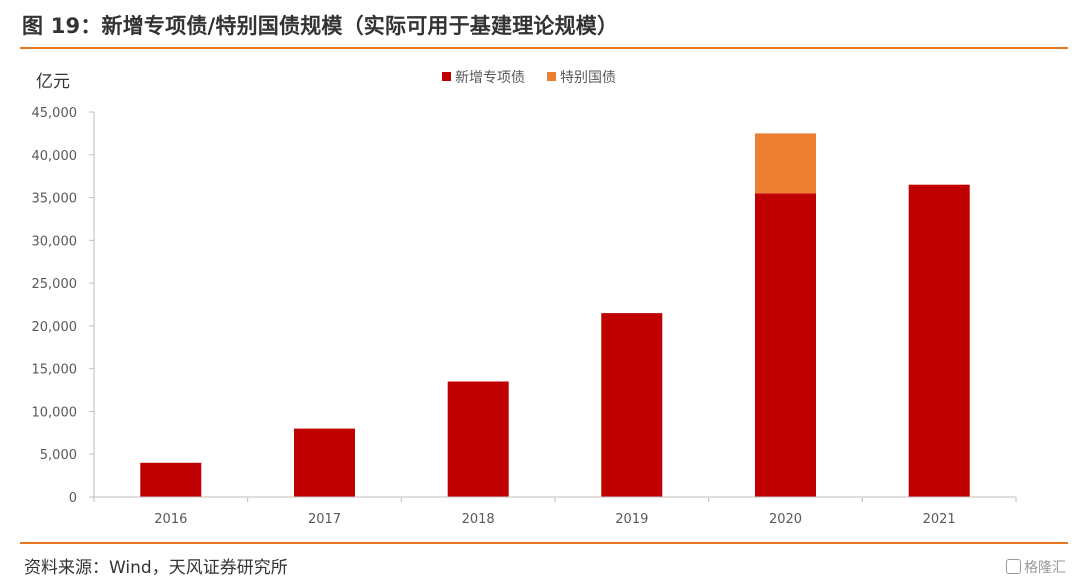  Describe the element at coordinates (478, 519) in the screenshot. I see `x-tick-label: 2018` at that location.